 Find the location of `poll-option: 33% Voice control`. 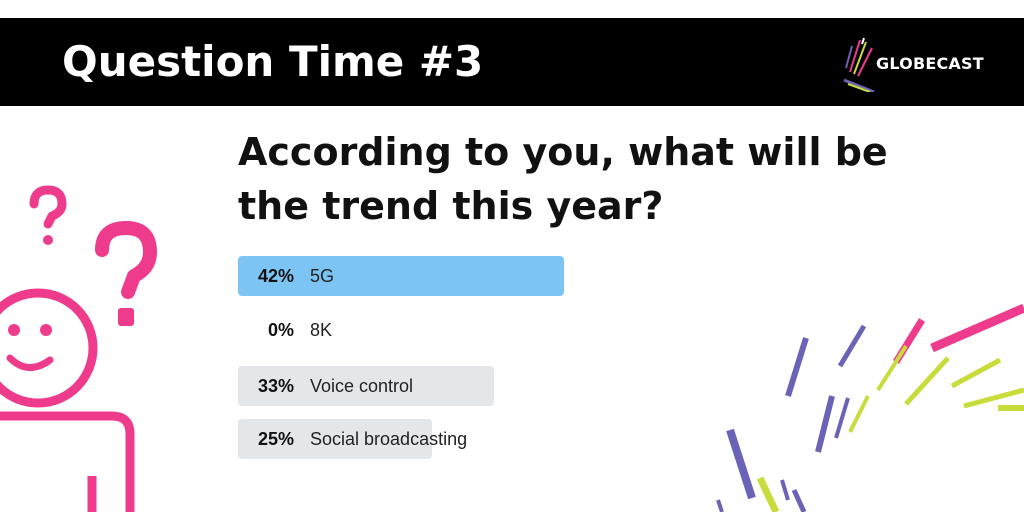

poll-option: 33% Voice control is located at coordinates (418, 386).